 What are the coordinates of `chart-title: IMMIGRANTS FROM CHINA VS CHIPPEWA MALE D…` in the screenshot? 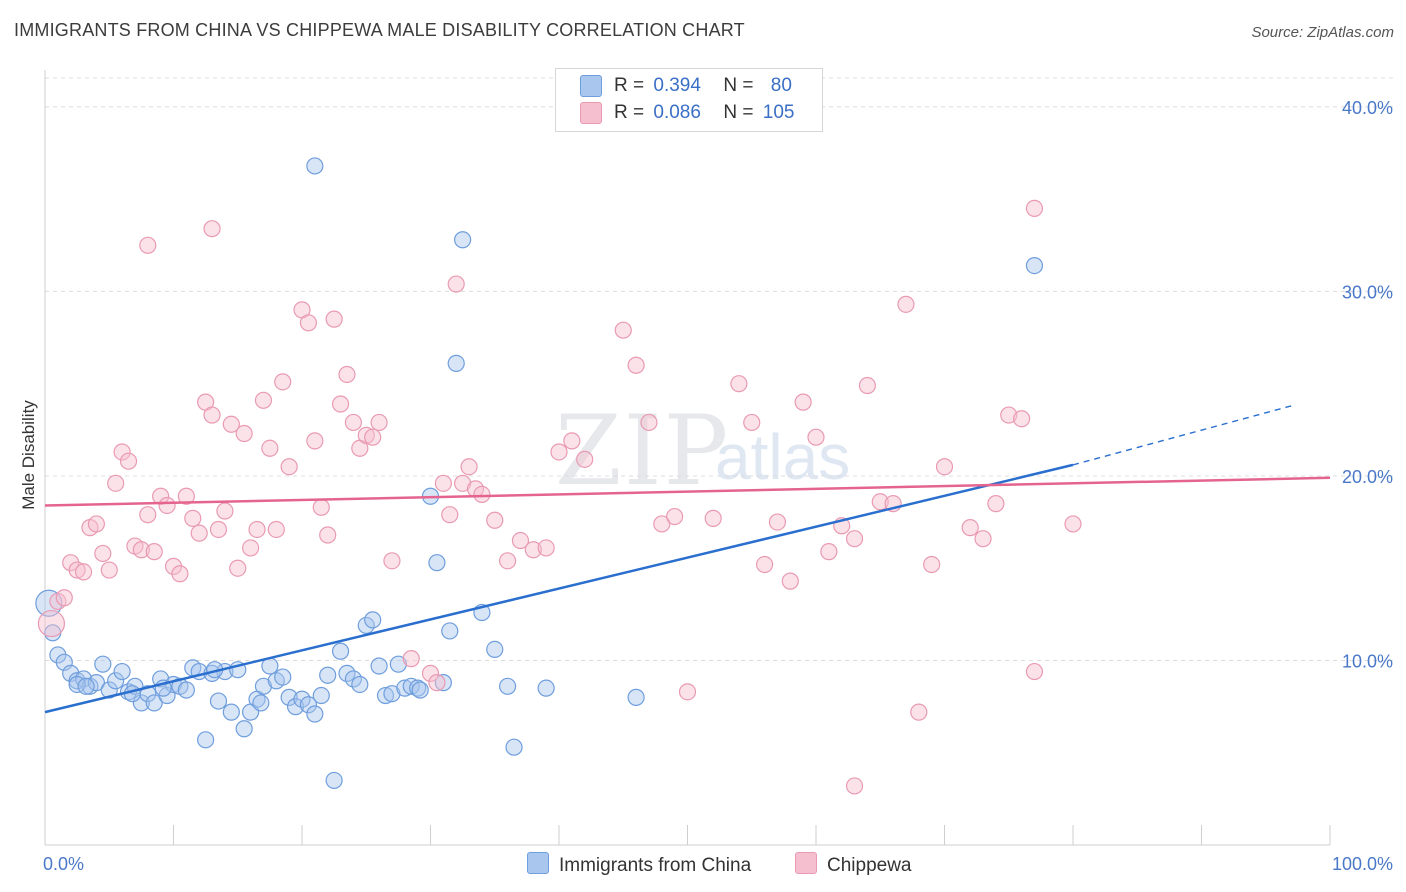 It's located at (379, 30).